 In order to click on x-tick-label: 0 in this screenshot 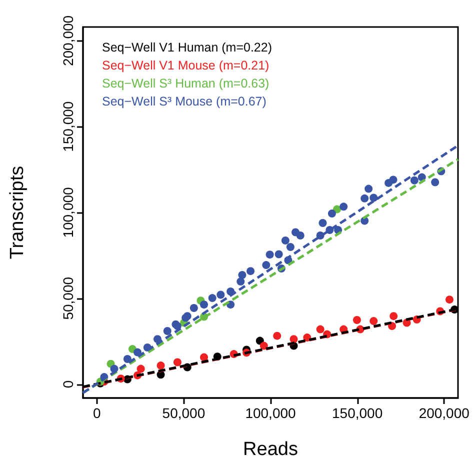, I will do `click(96, 413)`.